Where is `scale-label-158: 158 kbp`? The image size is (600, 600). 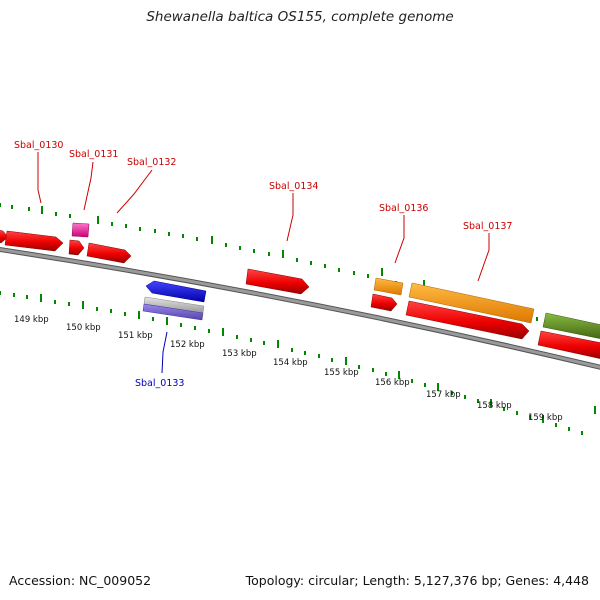
scale-label-158: 158 kbp is located at coordinates (494, 406).